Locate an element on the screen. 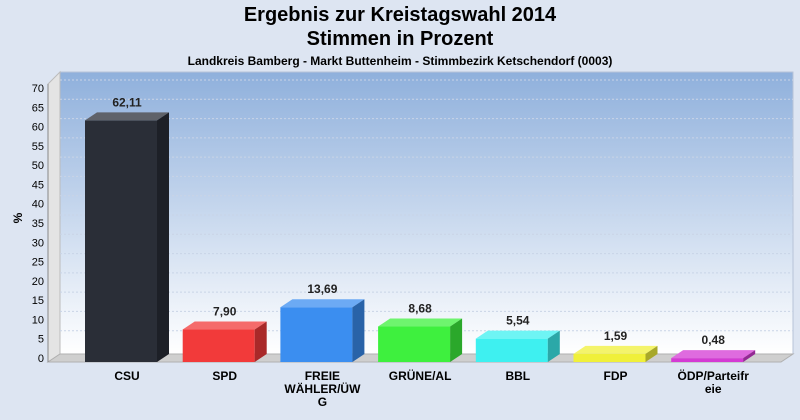  y-tick-label: 25 is located at coordinates (38, 263).